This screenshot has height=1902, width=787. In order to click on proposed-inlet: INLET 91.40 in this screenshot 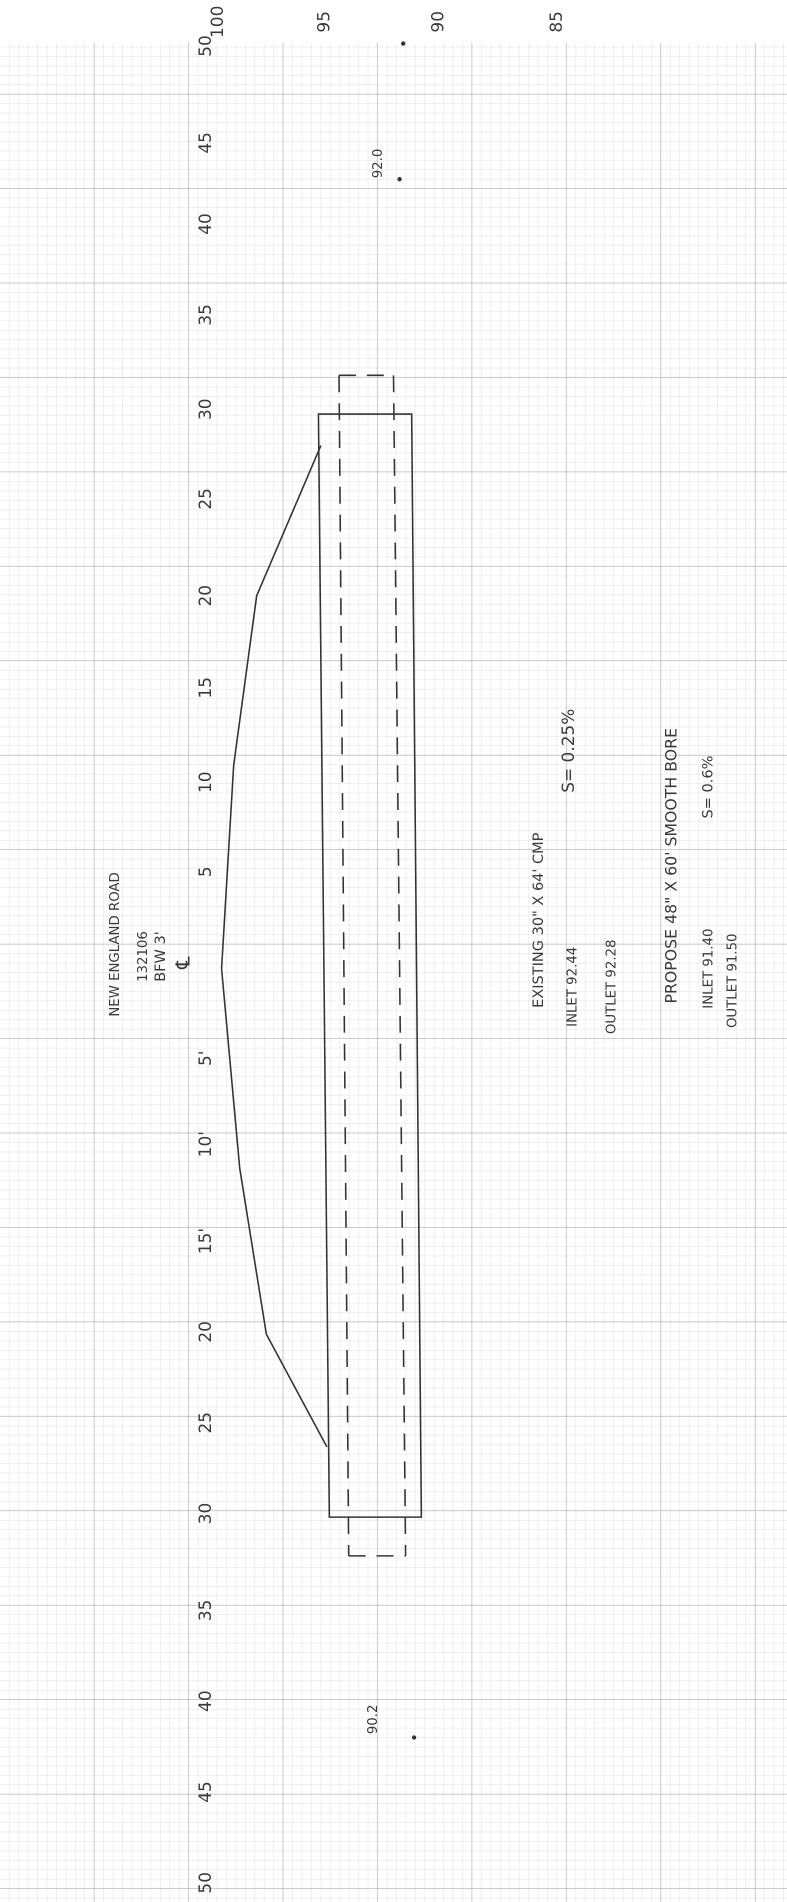, I will do `click(708, 969)`.